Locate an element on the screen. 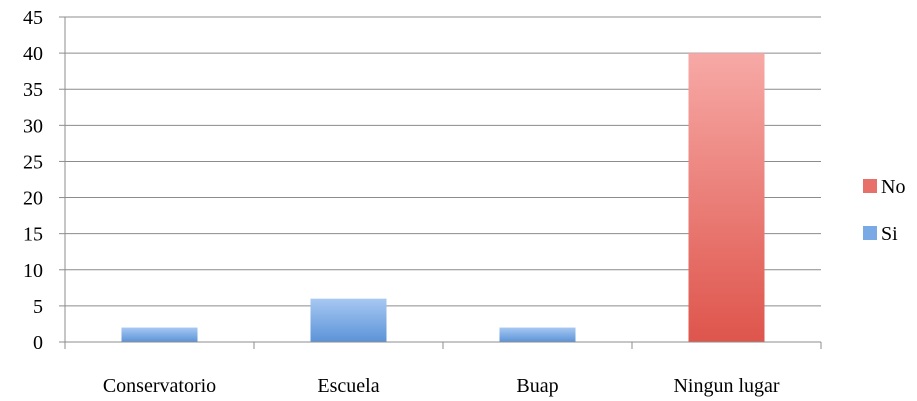  y-tick-label: 20 is located at coordinates (33, 199).